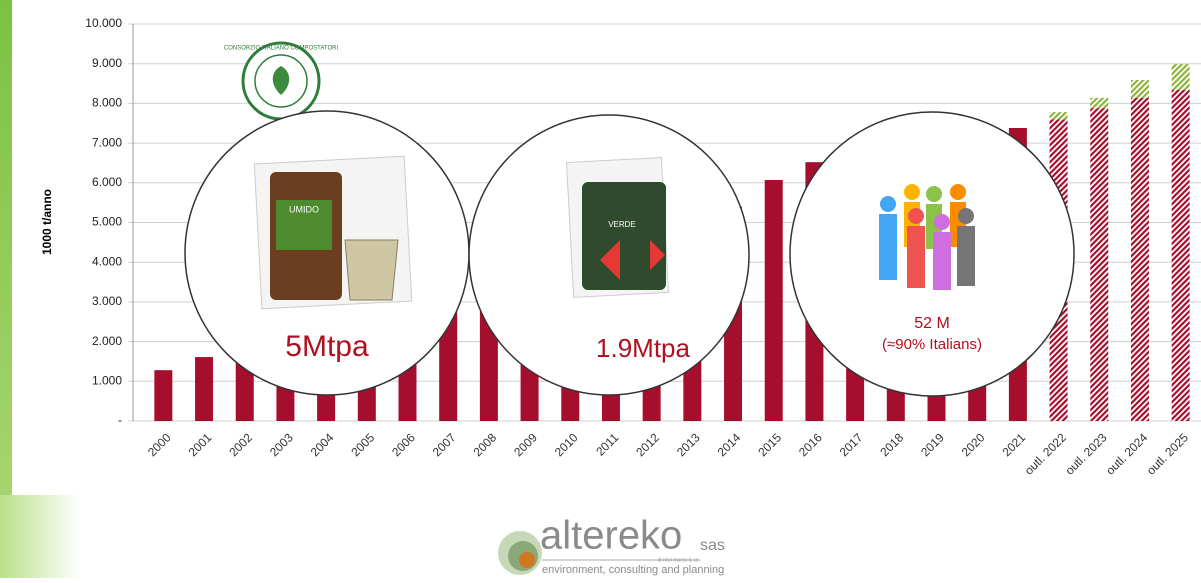 This screenshot has height=583, width=1201. What do you see at coordinates (688, 444) in the screenshot?
I see `x-tick-label: 2013` at bounding box center [688, 444].